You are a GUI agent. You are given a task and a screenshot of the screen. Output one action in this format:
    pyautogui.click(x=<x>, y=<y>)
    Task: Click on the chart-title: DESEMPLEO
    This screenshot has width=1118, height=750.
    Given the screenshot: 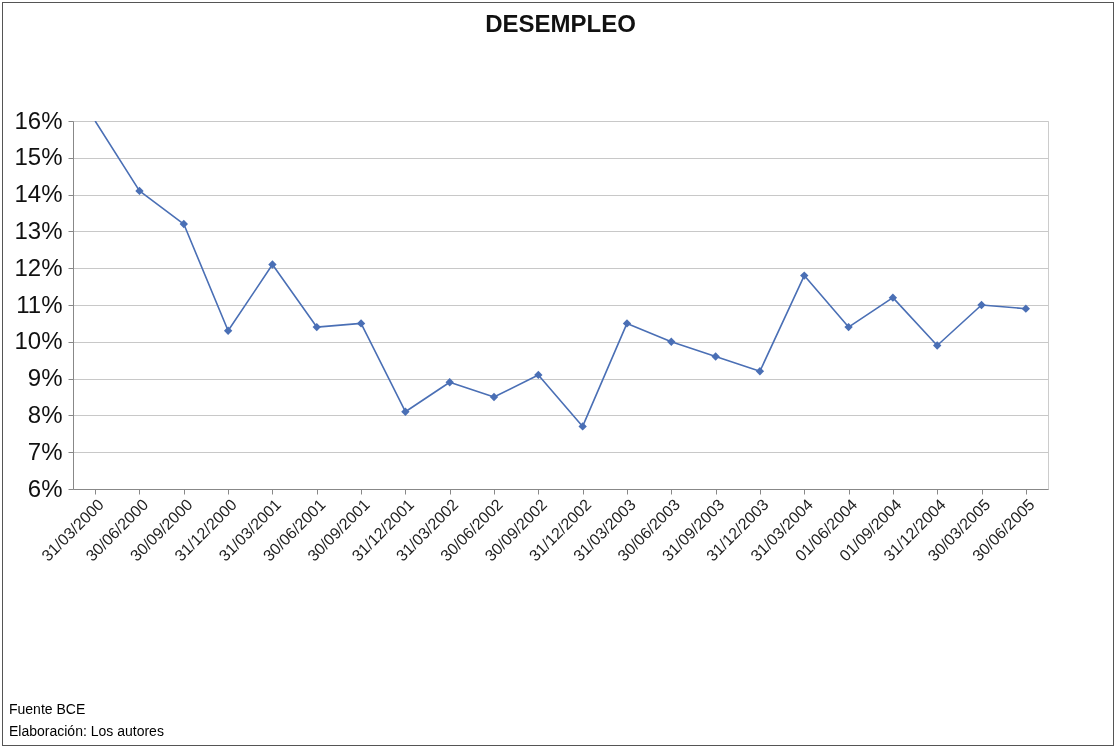 What is the action you would take?
    pyautogui.click(x=560, y=23)
    